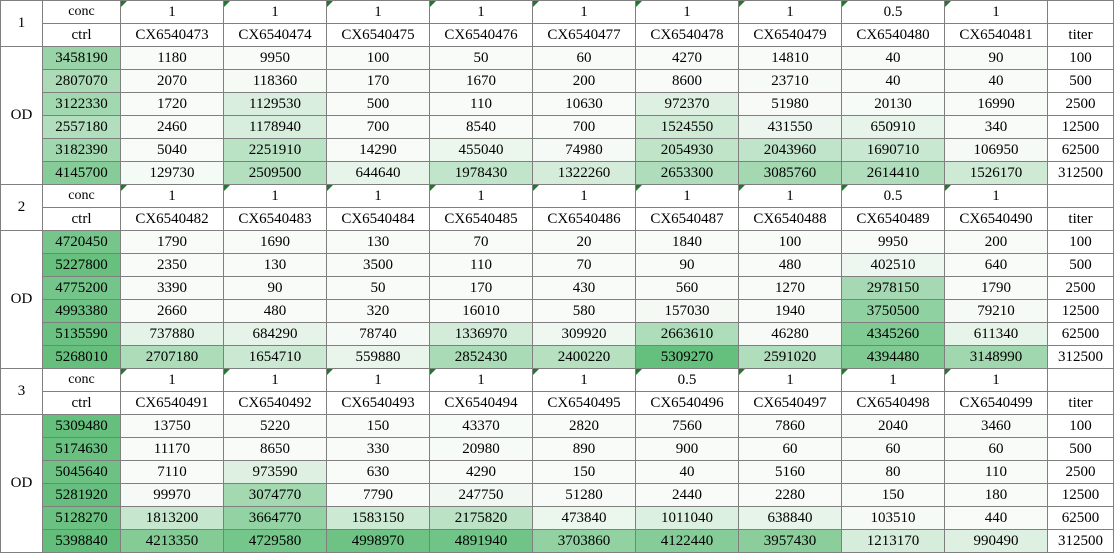  I want to click on value-cell: 247750, so click(481, 495).